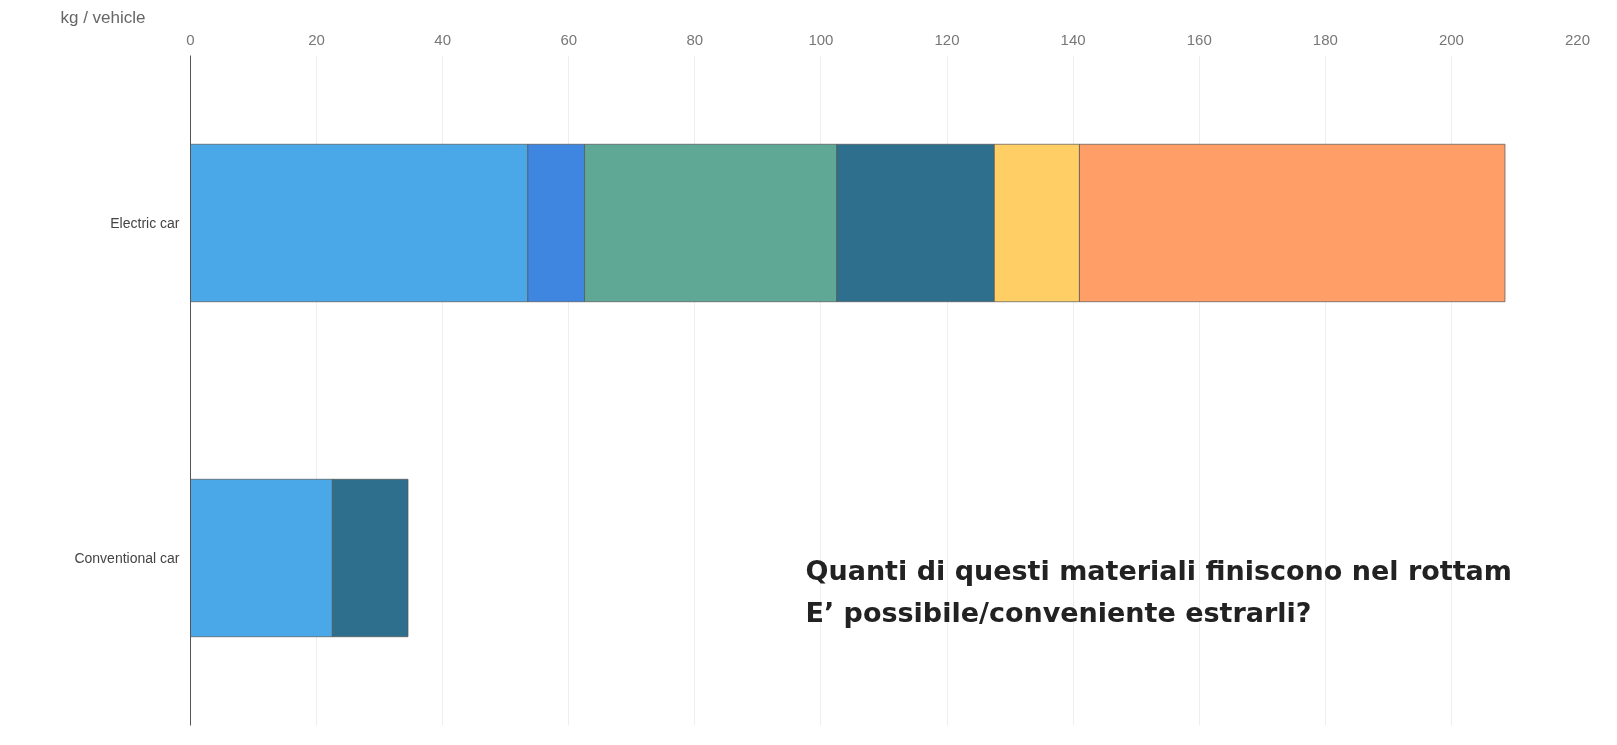  I want to click on x-tick-label: 120, so click(947, 39).